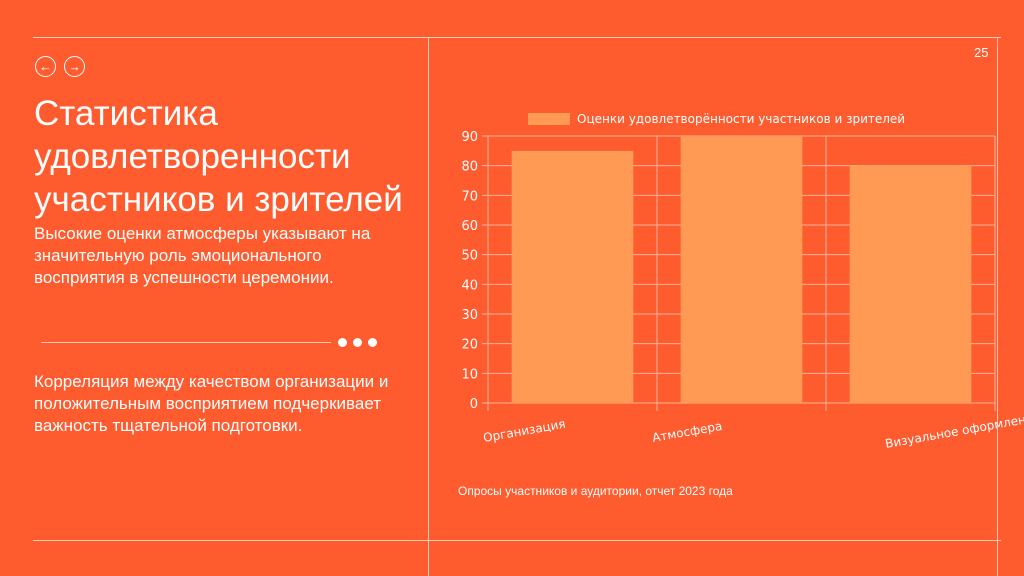  I want to click on x-tick-label: Визуальное оформление, so click(954, 430).